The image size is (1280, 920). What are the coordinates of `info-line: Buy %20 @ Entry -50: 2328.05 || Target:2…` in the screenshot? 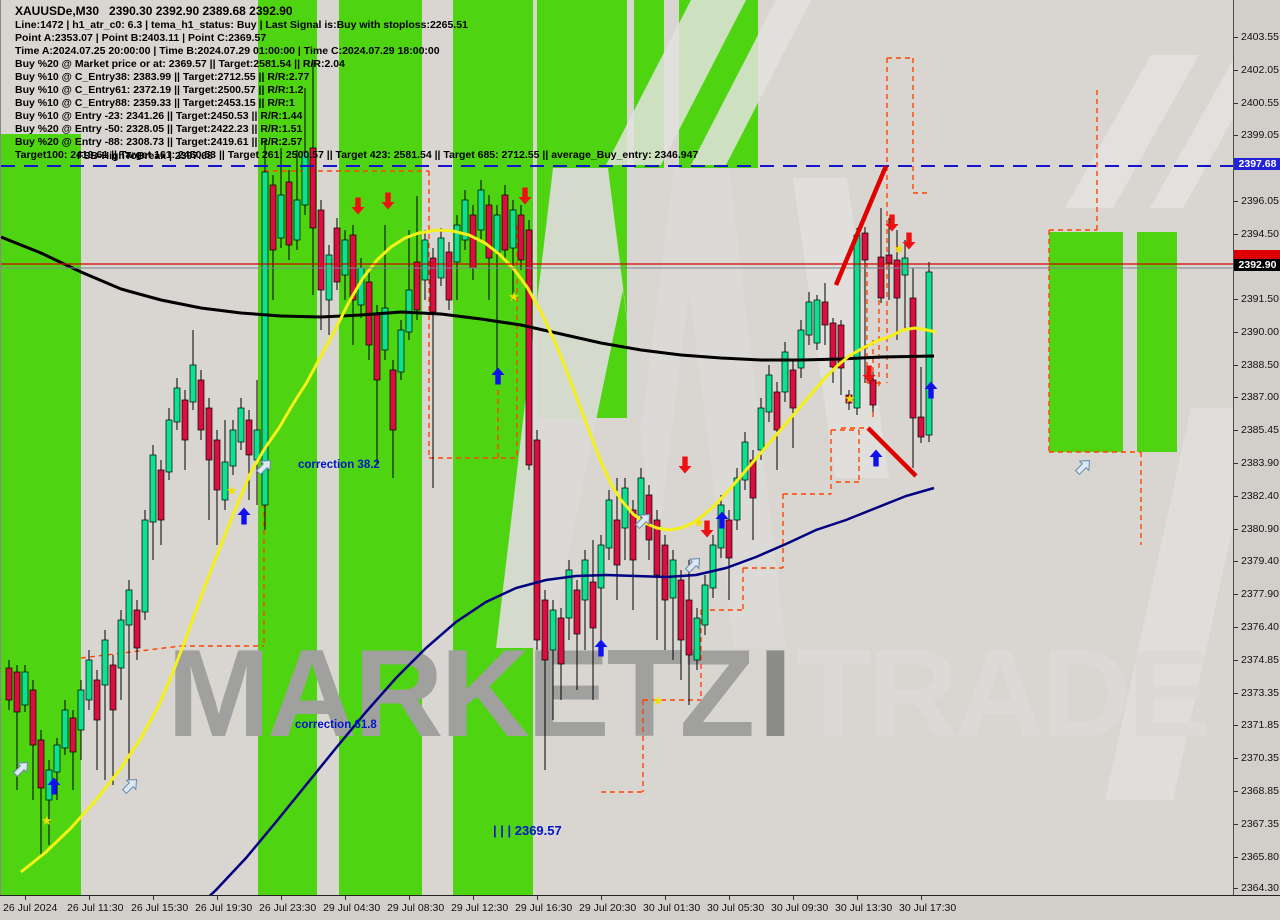 It's located at (159, 129).